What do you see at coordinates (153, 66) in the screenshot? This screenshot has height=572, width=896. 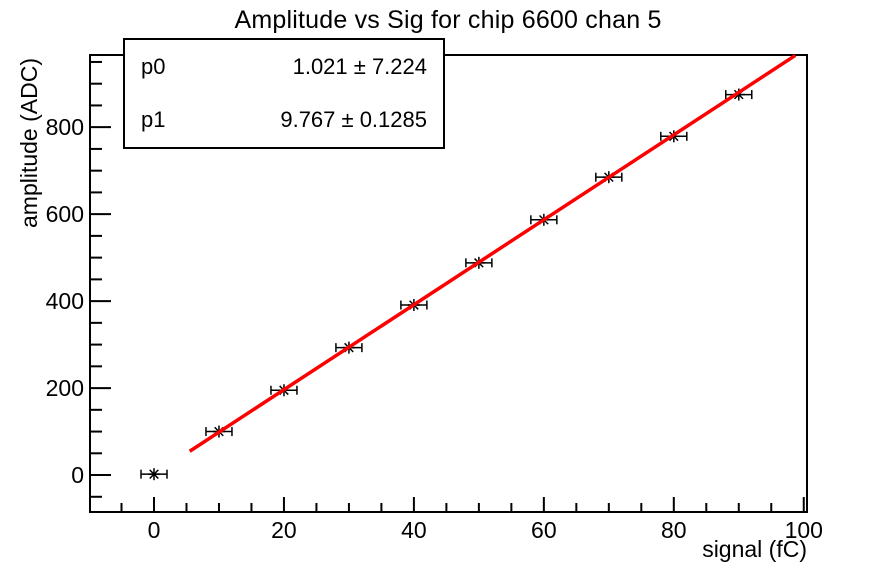 I see `param-name: p0` at bounding box center [153, 66].